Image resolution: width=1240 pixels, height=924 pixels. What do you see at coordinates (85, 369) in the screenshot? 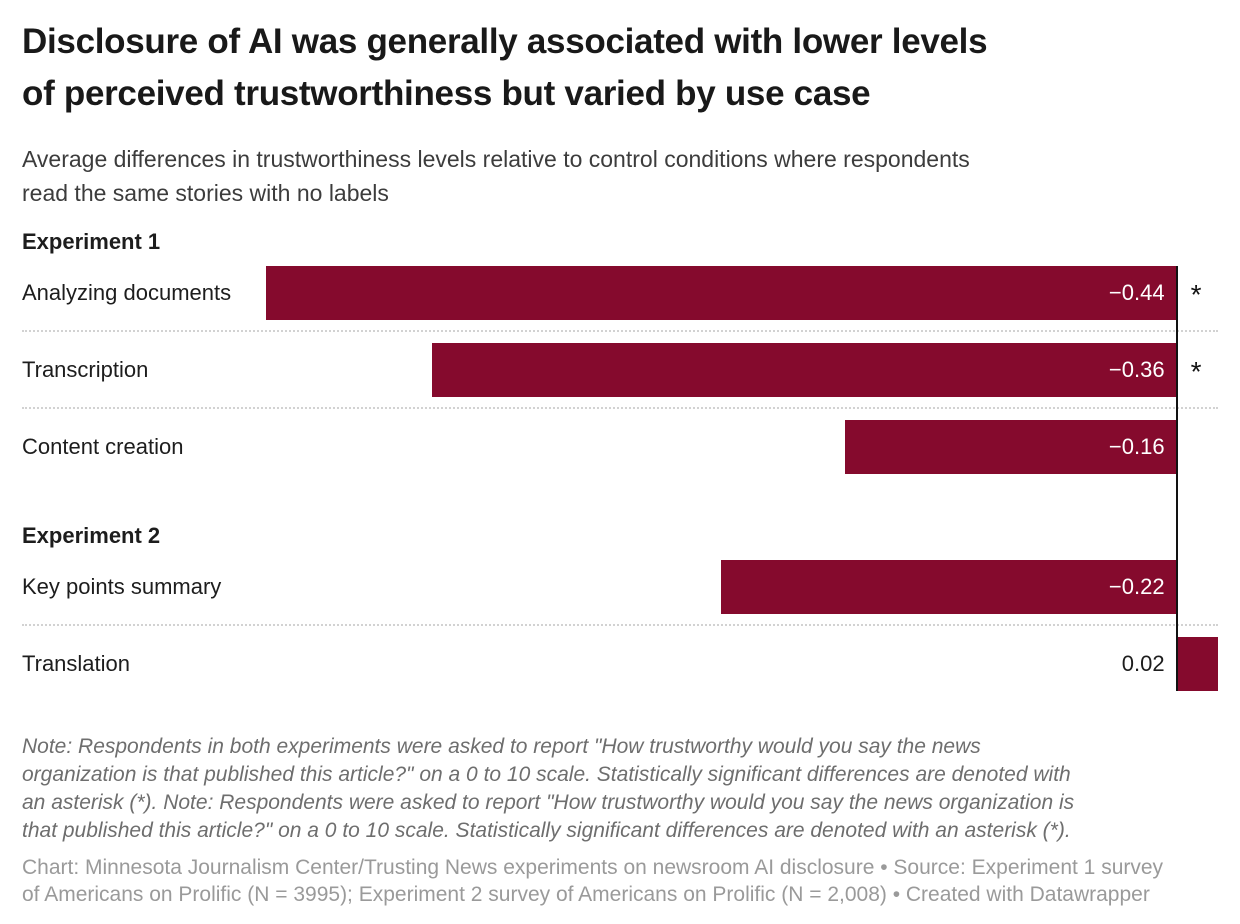
I see `bar-category-label: Transcription` at bounding box center [85, 369].